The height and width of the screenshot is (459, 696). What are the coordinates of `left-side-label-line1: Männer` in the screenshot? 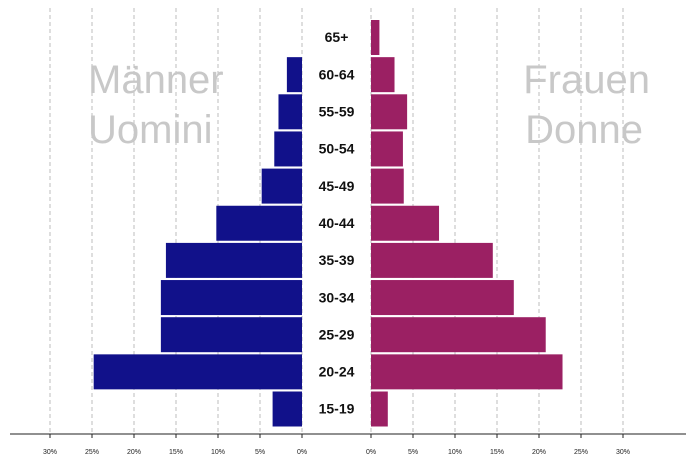 It's located at (156, 80).